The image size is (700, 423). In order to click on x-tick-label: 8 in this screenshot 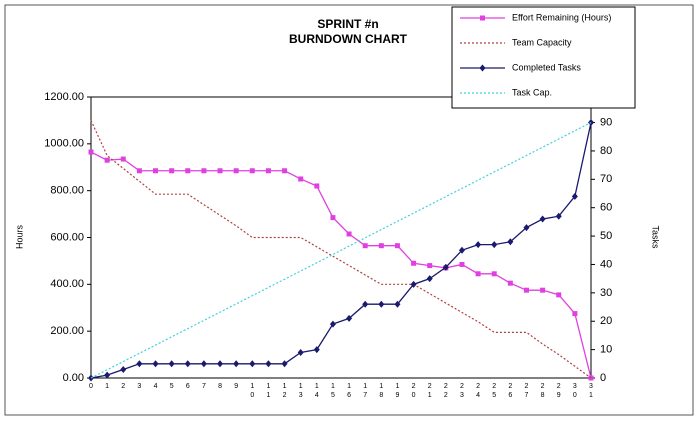, I will do `click(220, 386)`.